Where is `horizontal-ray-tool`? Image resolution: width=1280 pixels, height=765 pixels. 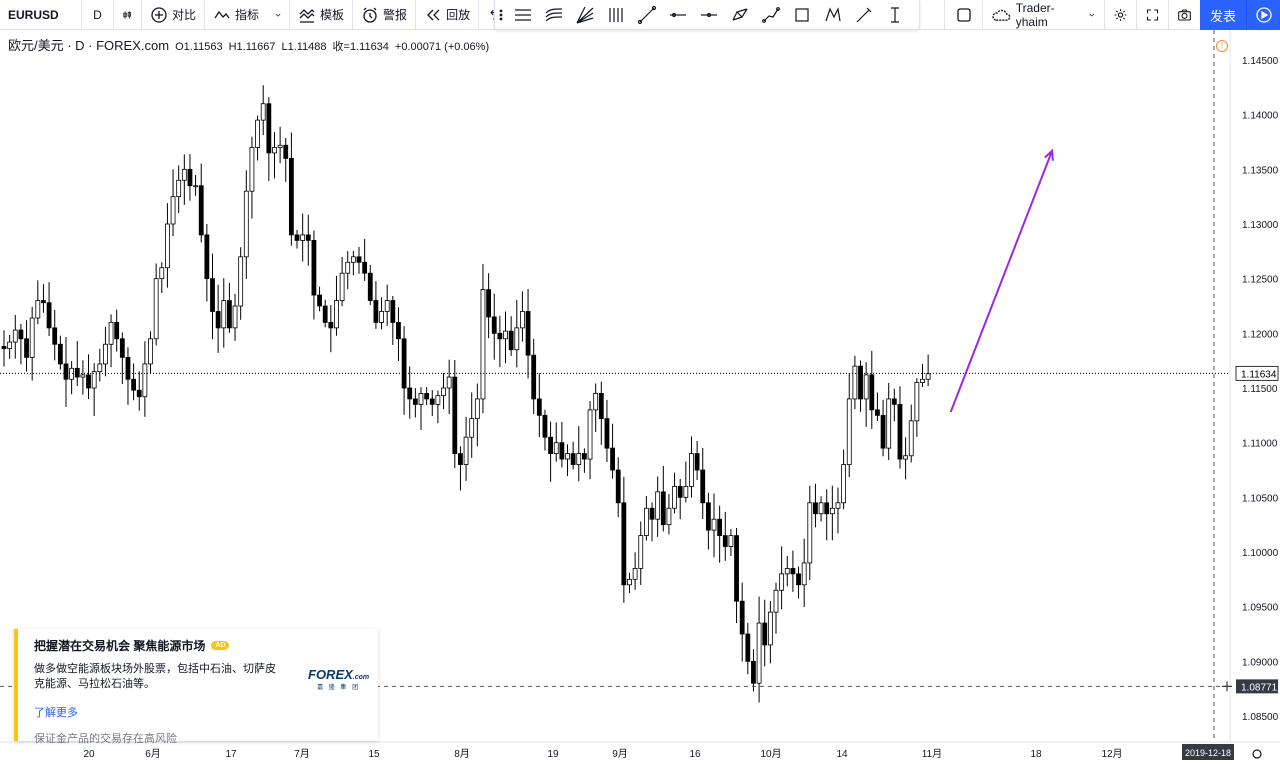 horizontal-ray-tool is located at coordinates (677, 15).